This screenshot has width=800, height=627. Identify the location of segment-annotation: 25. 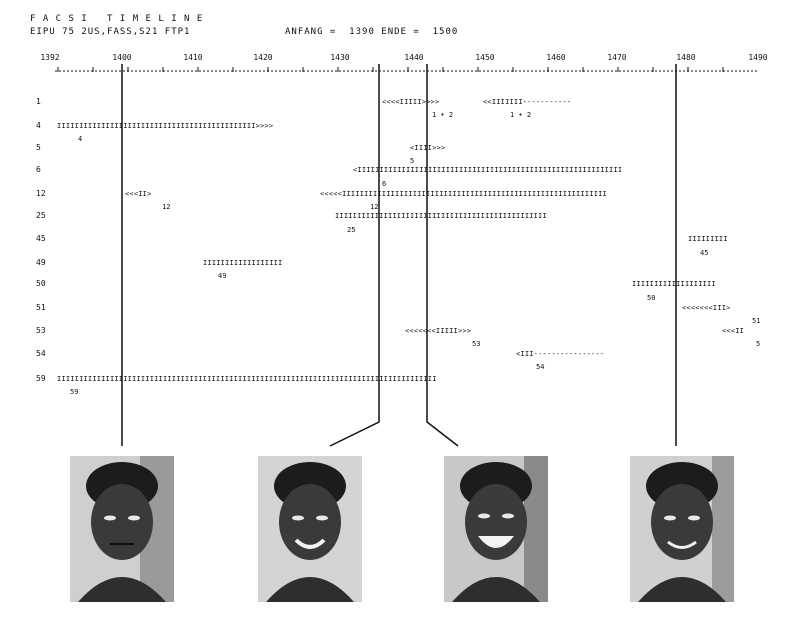
(351, 230).